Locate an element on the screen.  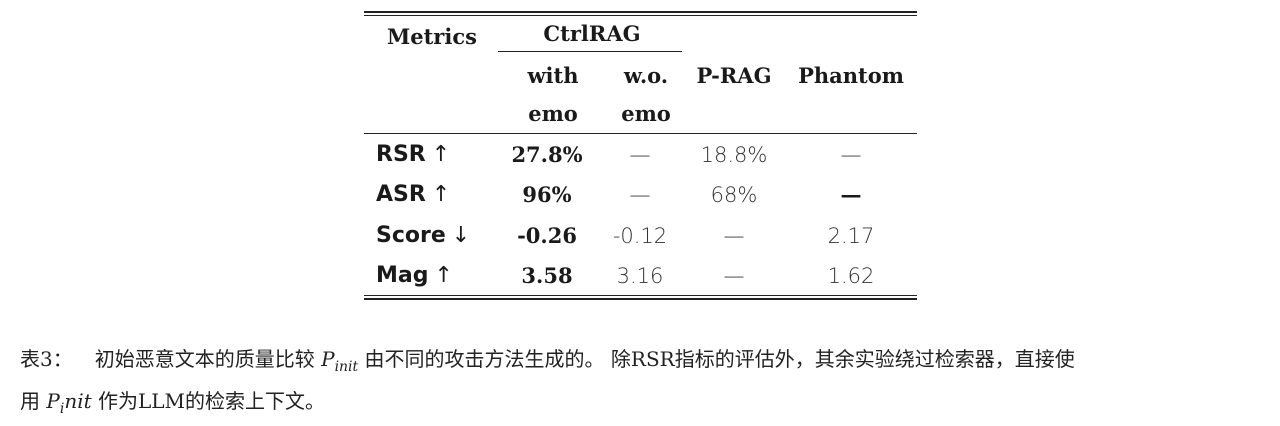
ctrlrag-column-rule is located at coordinates (590, 51).